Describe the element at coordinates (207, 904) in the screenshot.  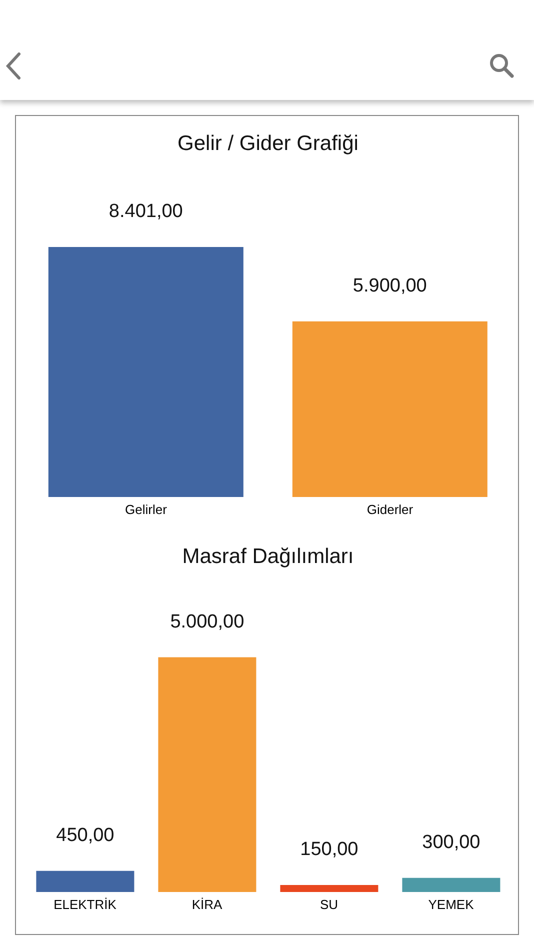
I see `x-tick-label: KİRA` at that location.